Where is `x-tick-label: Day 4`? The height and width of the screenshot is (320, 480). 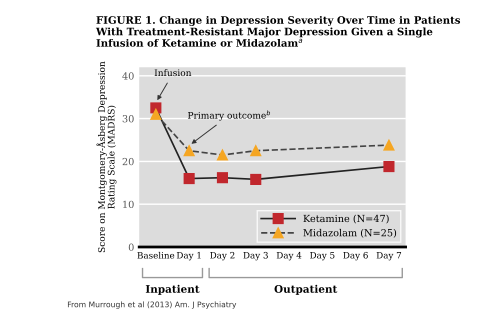 x-tick-label: Day 4 is located at coordinates (289, 256).